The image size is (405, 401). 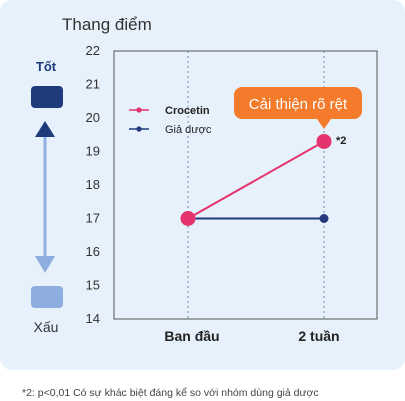 What do you see at coordinates (324, 124) in the screenshot?
I see `callout-pointer` at bounding box center [324, 124].